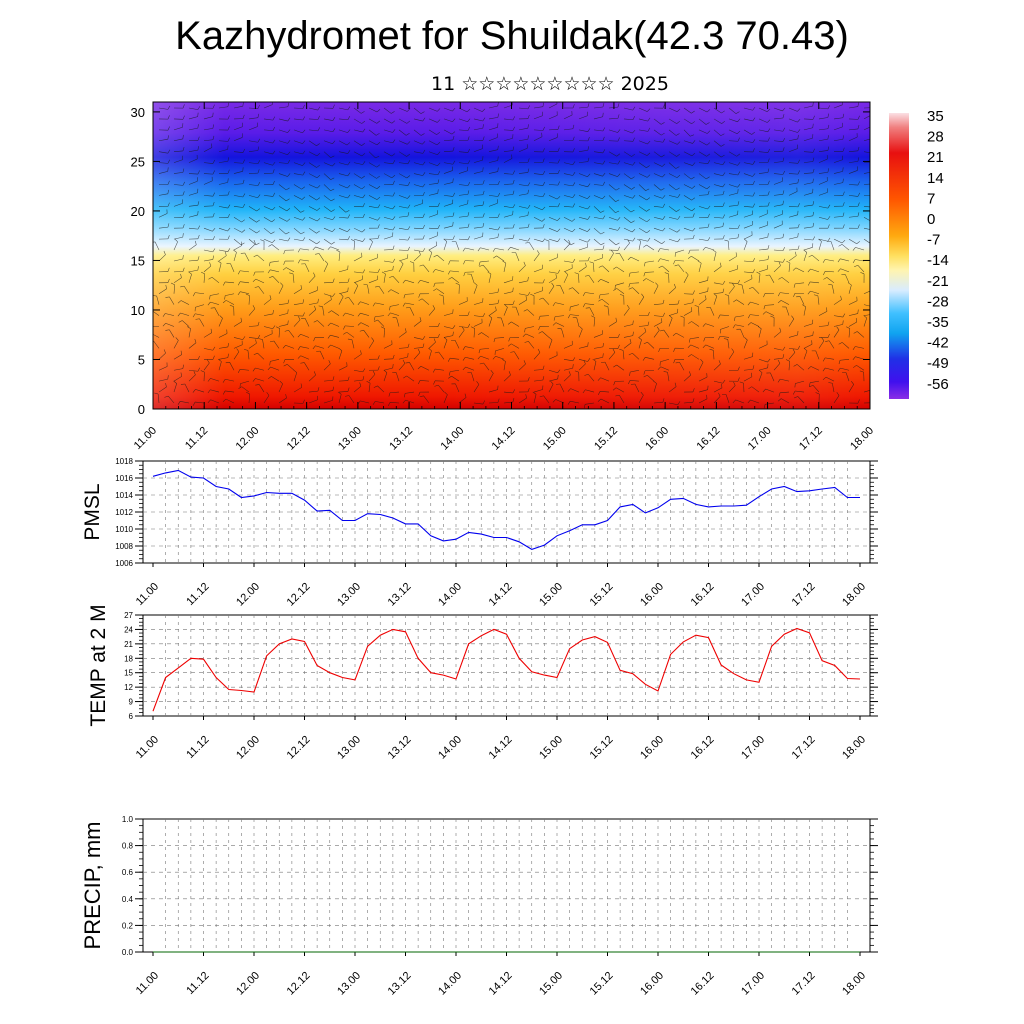 The width and height of the screenshot is (1024, 1024). What do you see at coordinates (804, 984) in the screenshot?
I see `x-tick-label: 17.12` at bounding box center [804, 984].